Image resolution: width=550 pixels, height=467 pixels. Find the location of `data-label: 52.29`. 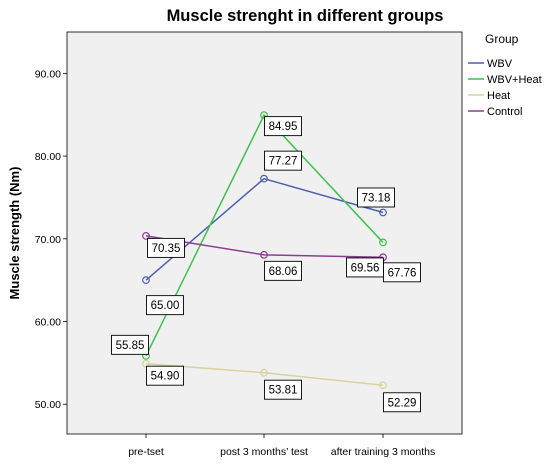

data-label: 52.29 is located at coordinates (402, 402).